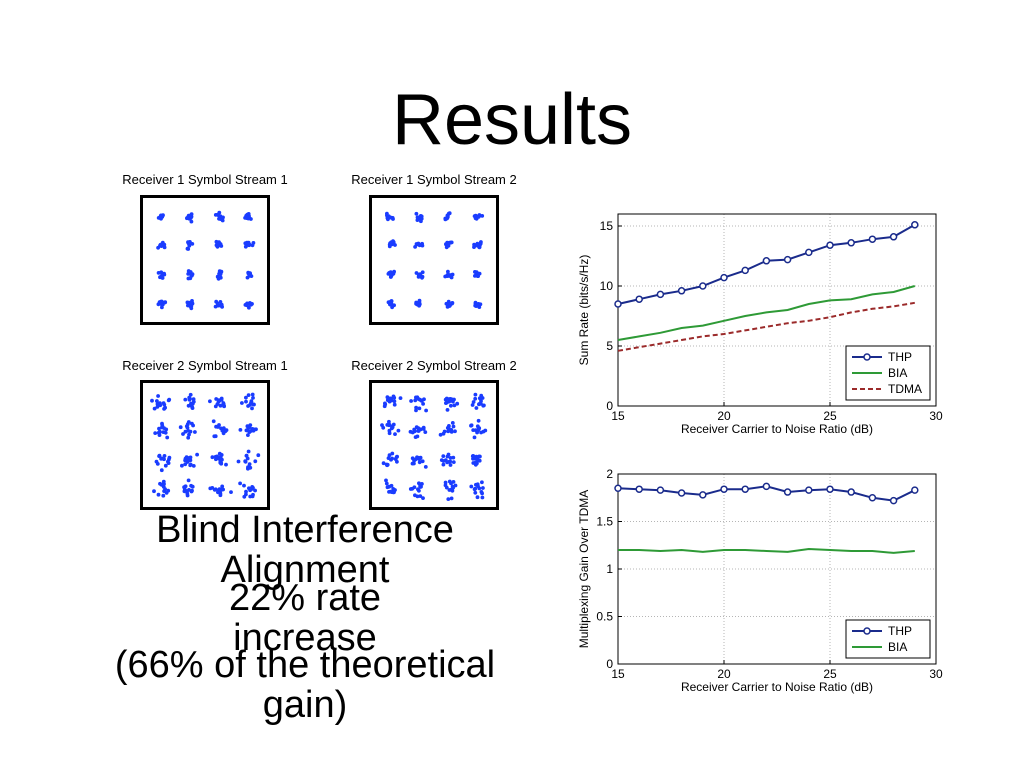 This screenshot has width=1024, height=768. I want to click on x-tick-label: 15, so click(618, 674).